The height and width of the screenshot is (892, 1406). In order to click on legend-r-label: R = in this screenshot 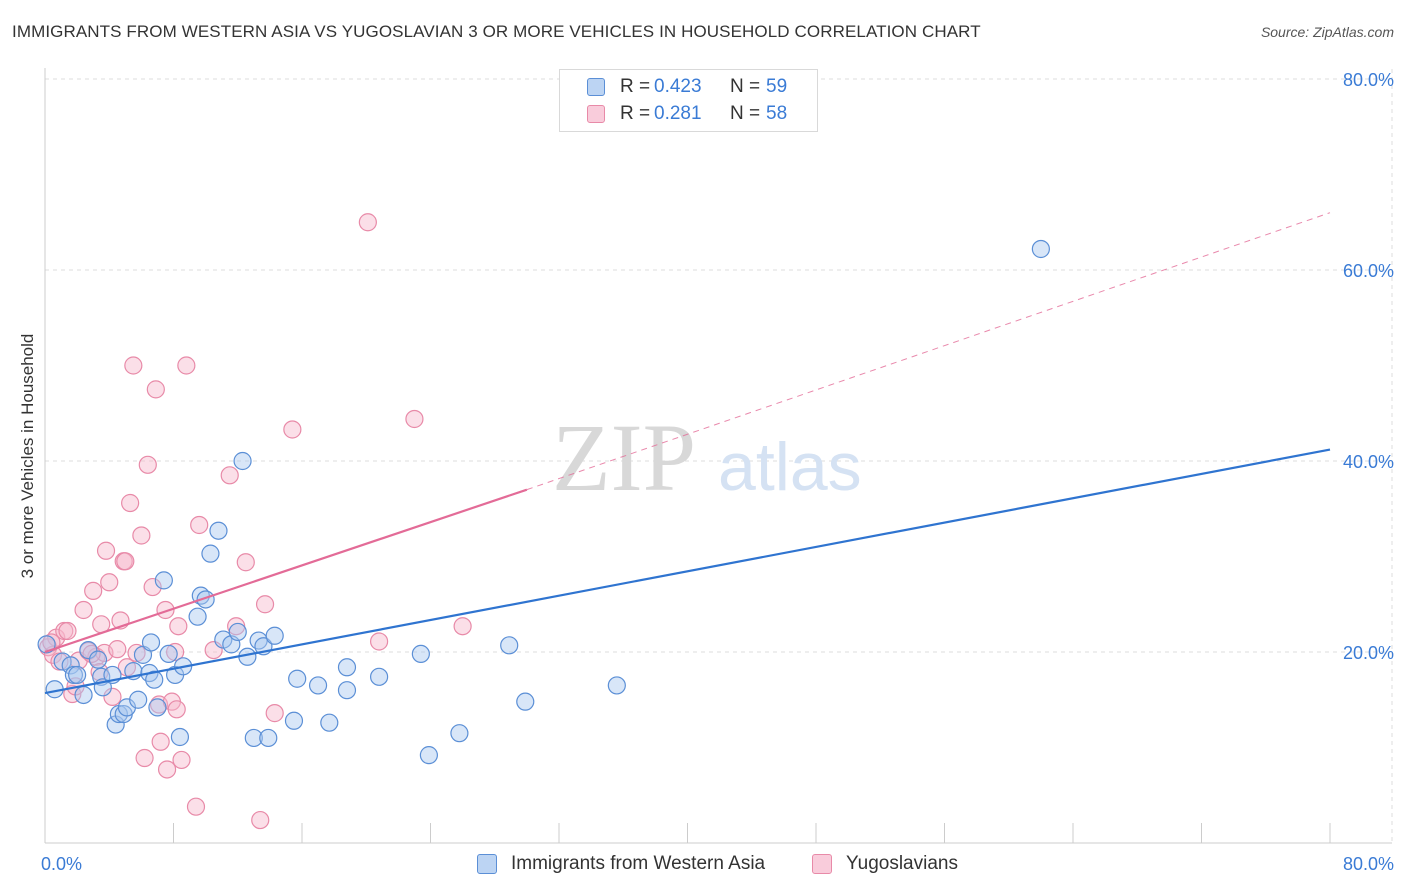, I will do `click(635, 86)`.